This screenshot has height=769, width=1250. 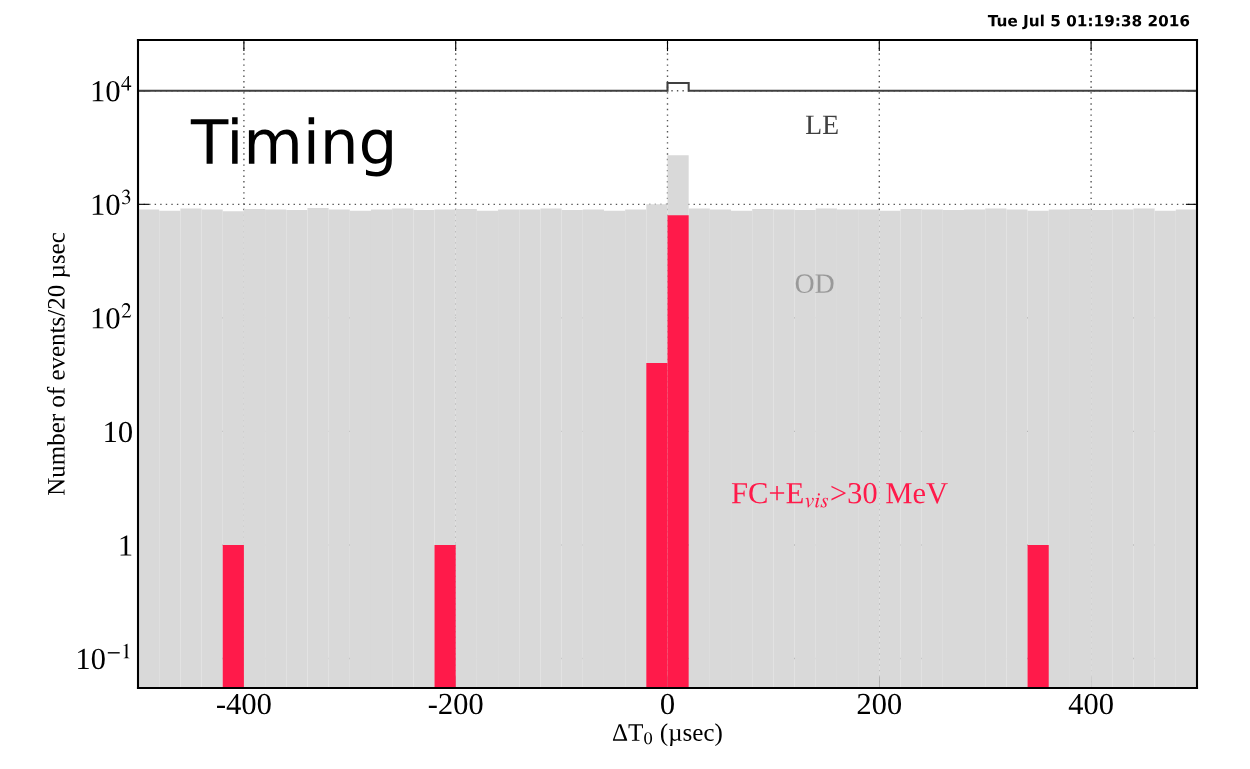 I want to click on y-tick-label: 10$^{4}$, so click(x=112, y=89).